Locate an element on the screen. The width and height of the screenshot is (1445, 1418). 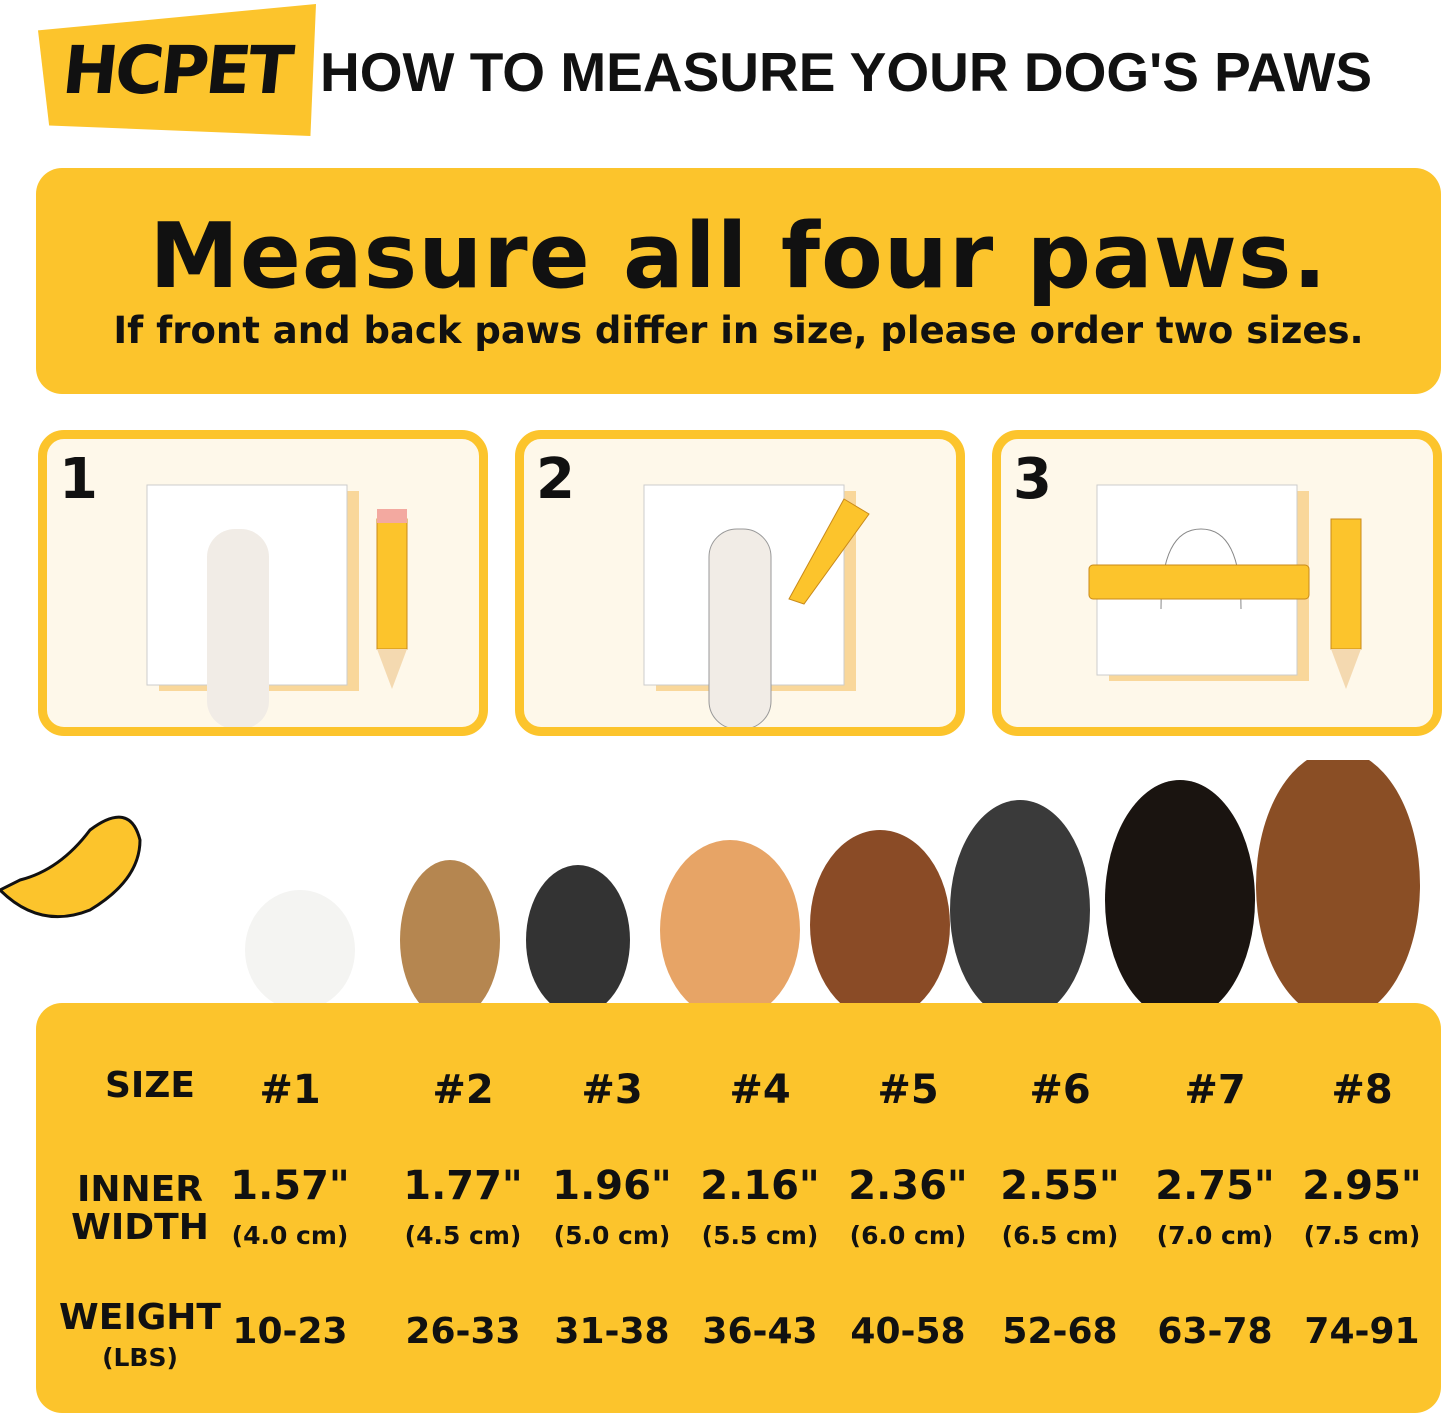
size-7-inch: 2.75" is located at coordinates (1215, 1186).